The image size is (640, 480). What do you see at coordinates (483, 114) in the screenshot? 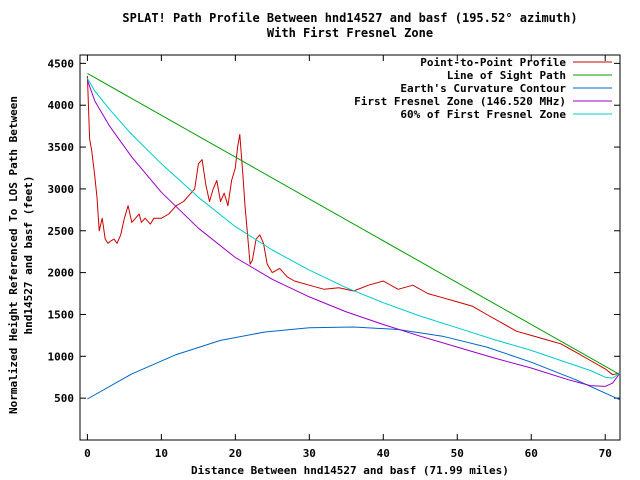
I see `legend-label-sixty-percent-fresnel-zone: 60% of First Fresnel Zone` at bounding box center [483, 114].